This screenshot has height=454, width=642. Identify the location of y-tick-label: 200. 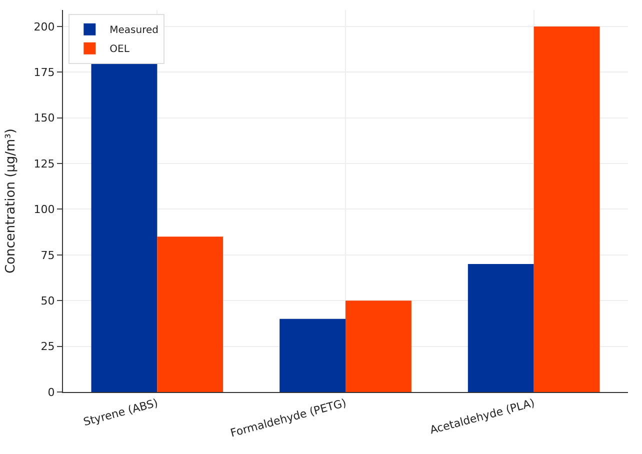
(44, 27).